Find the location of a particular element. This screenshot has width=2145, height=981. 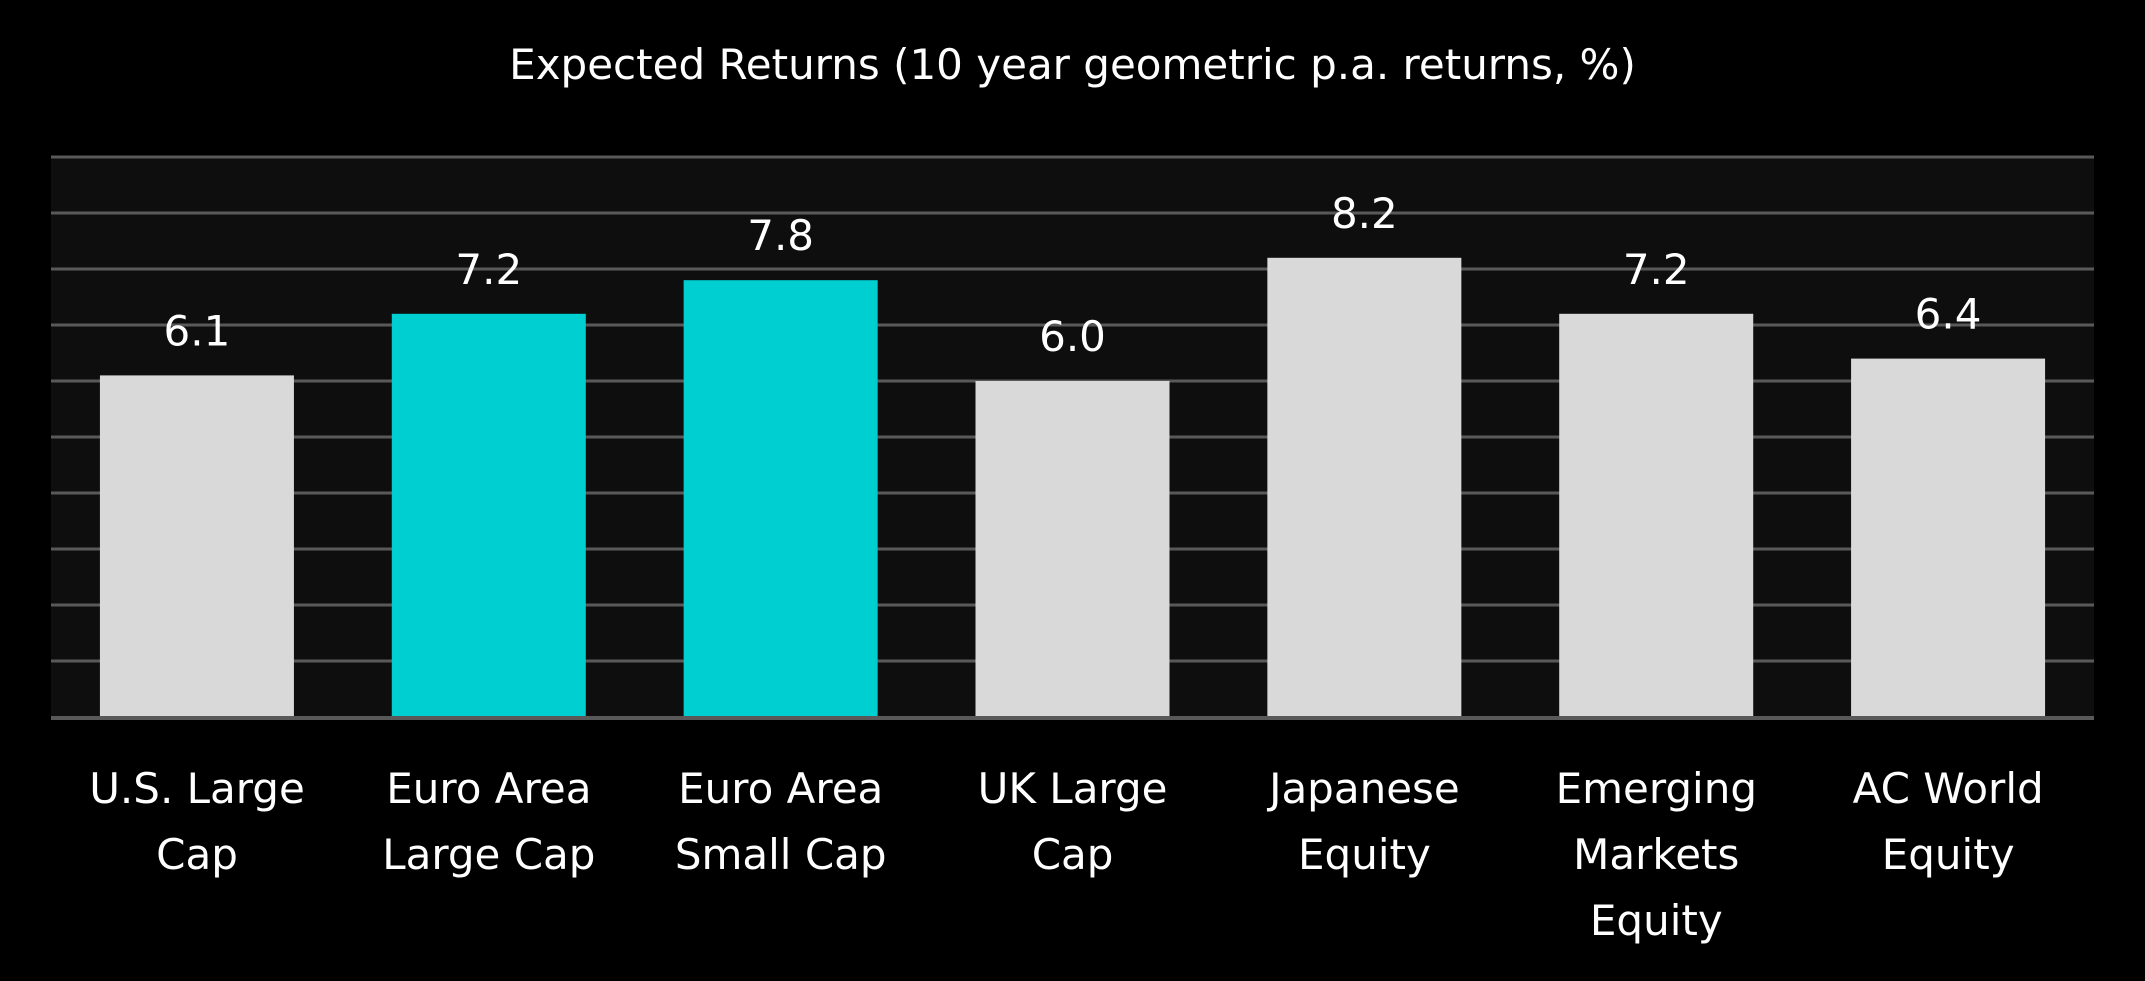

category-label-line: Emerging is located at coordinates (1656, 788).